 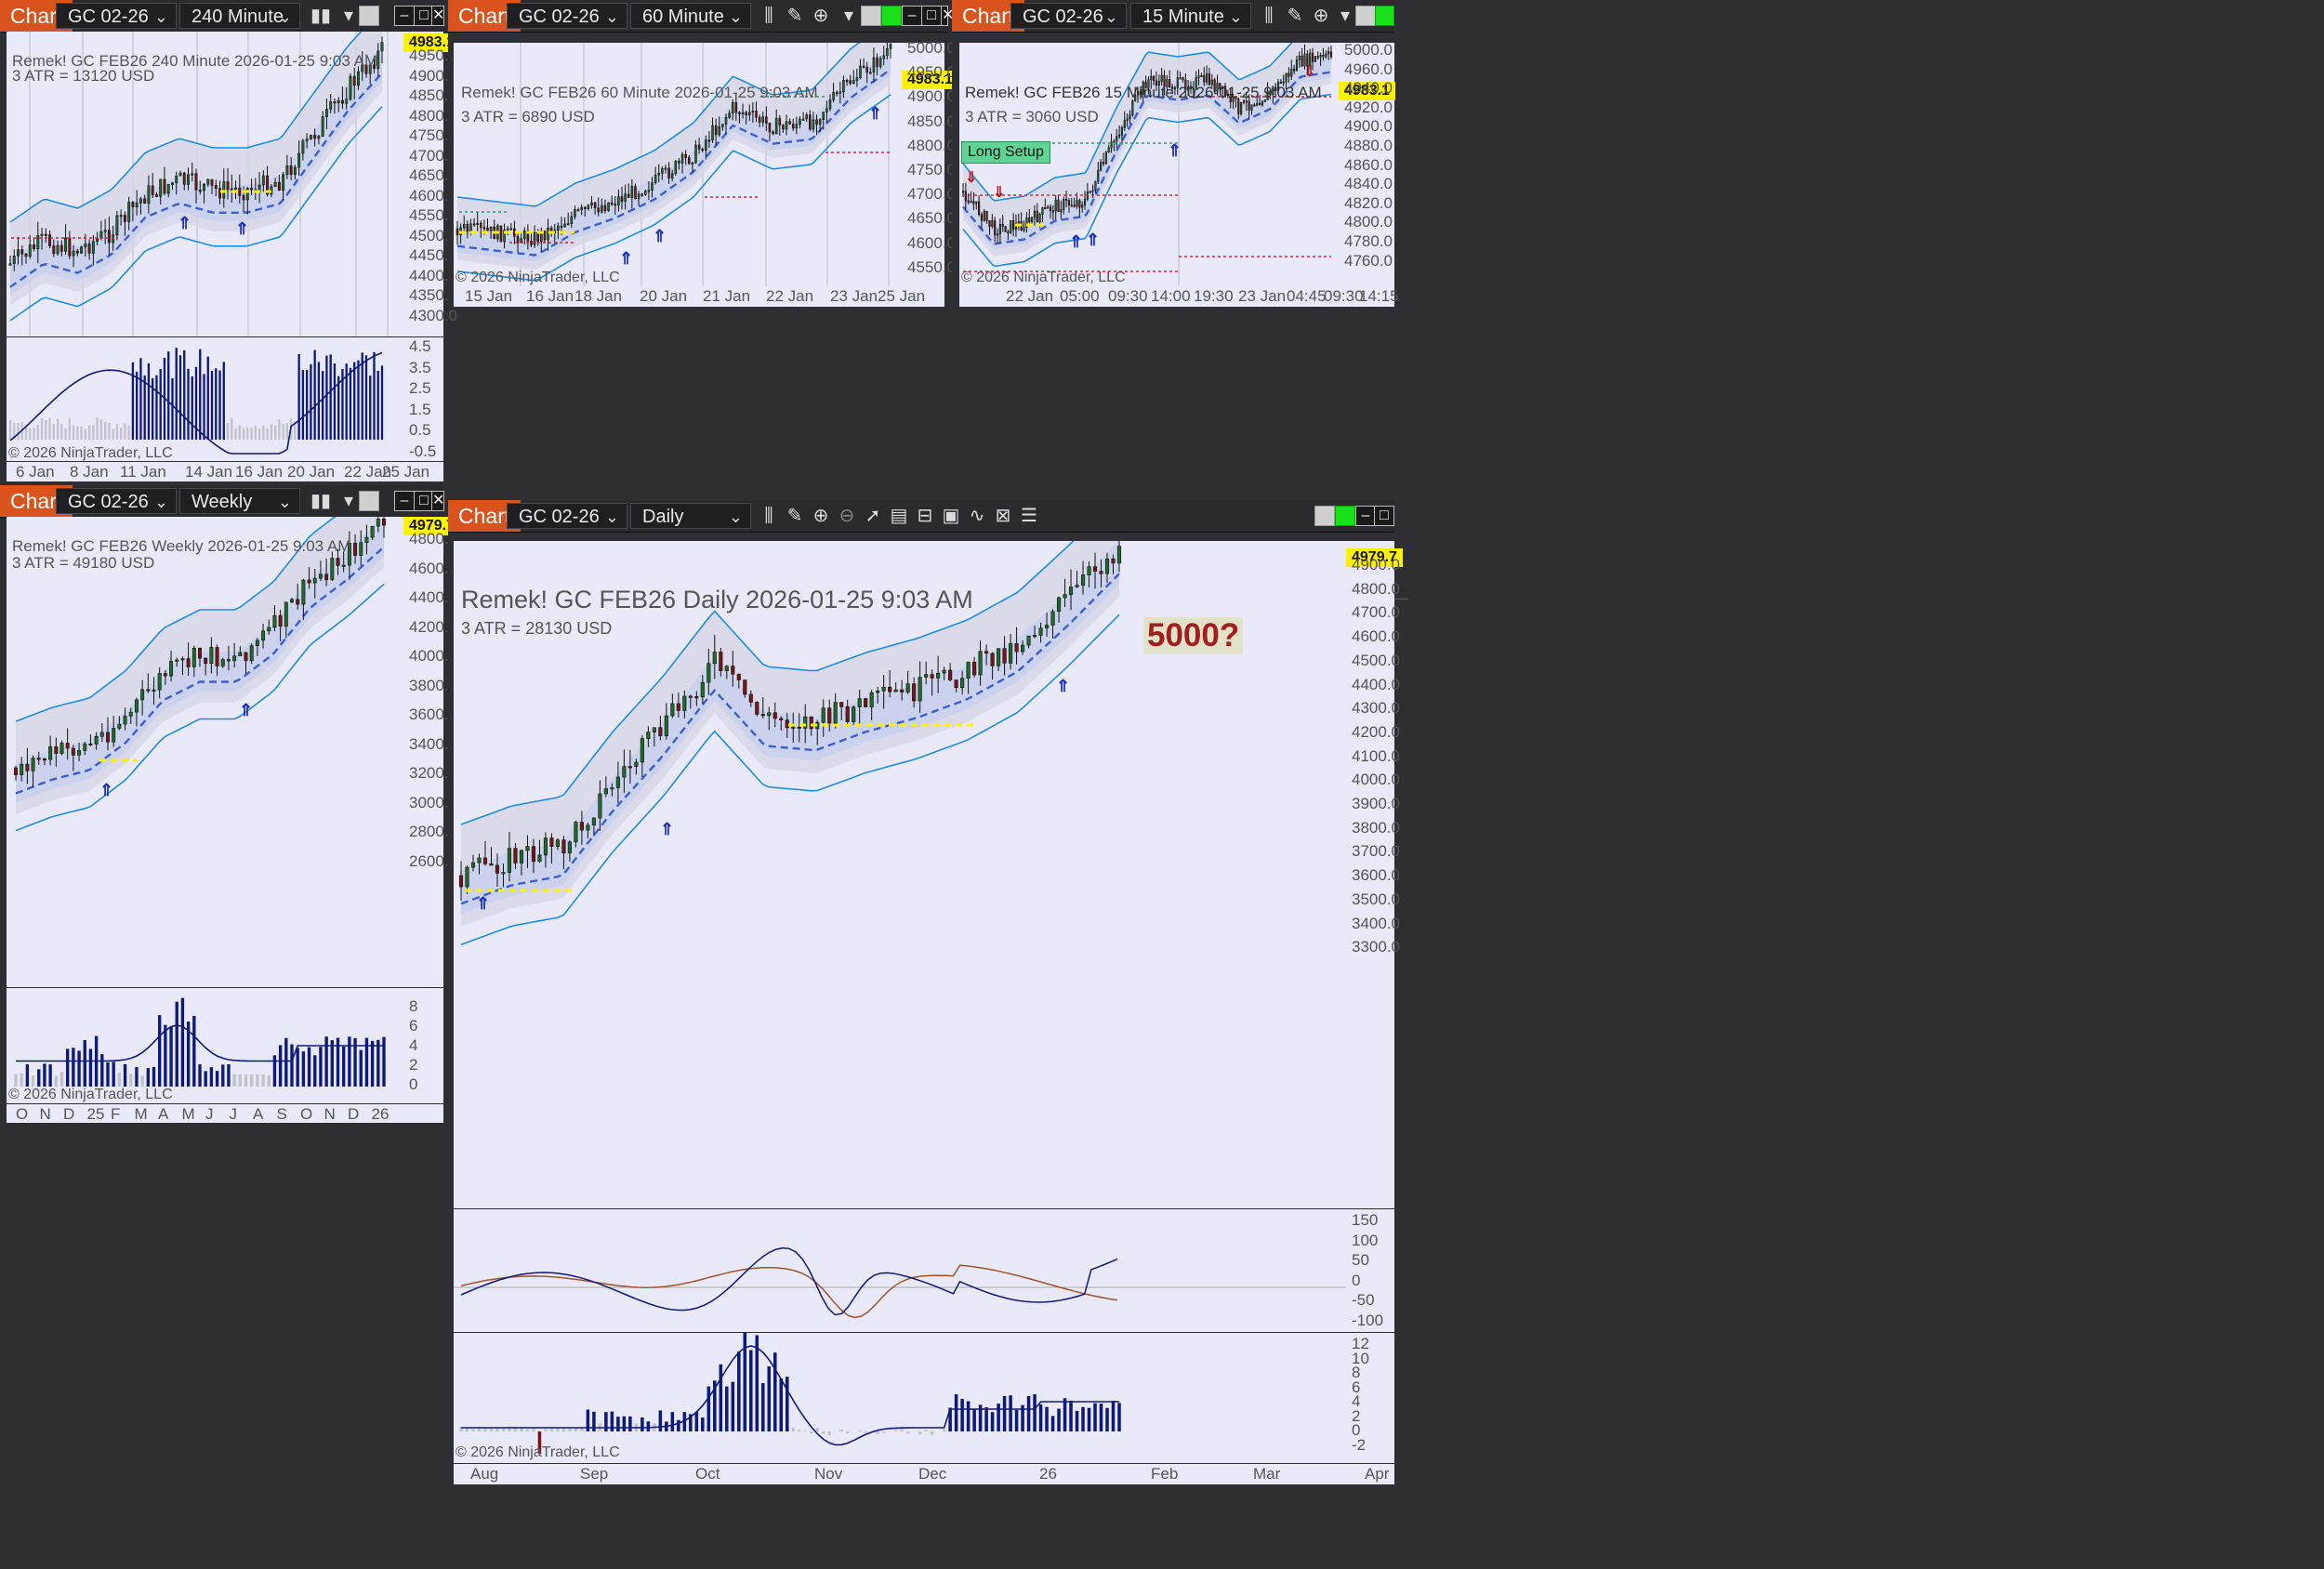 What do you see at coordinates (1190, 16) in the screenshot?
I see `interval-selector: 15 Minute ⌄` at bounding box center [1190, 16].